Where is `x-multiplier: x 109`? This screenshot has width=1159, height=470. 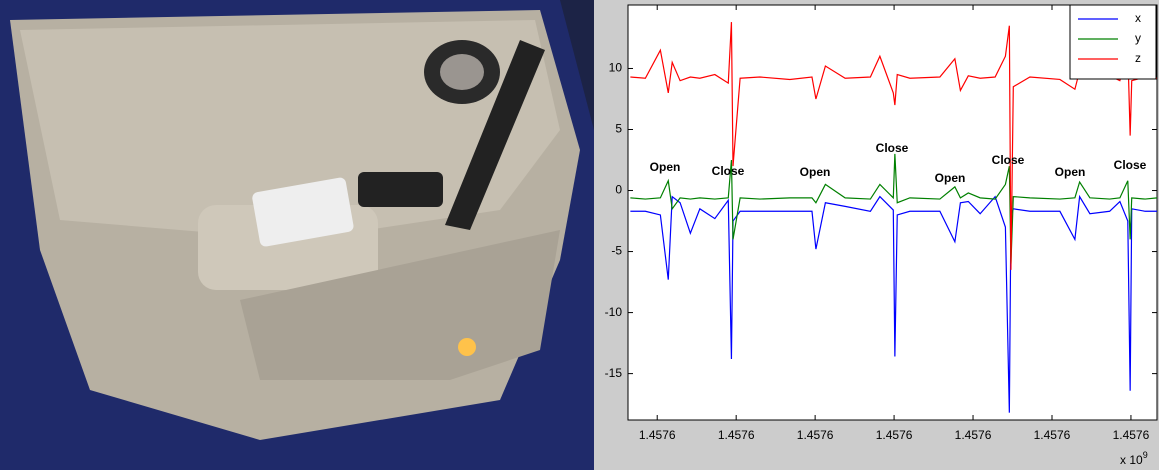 x-multiplier: x 109 is located at coordinates (1134, 458).